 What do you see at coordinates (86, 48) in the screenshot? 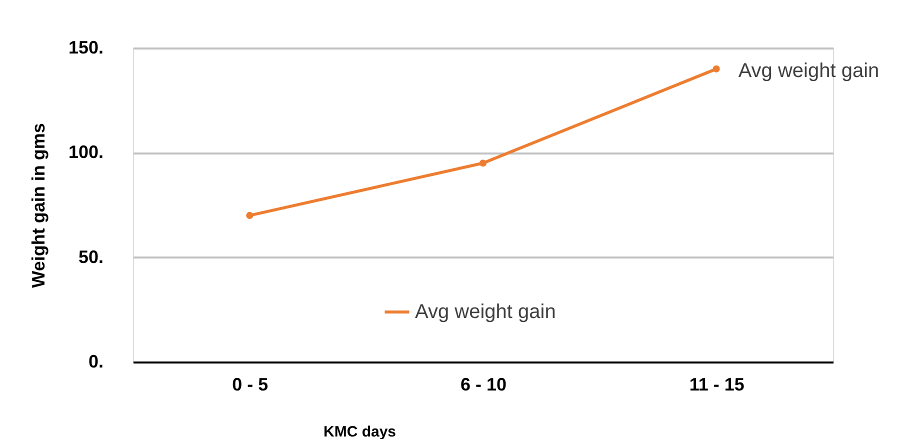
I see `y-tick-label: 150.` at bounding box center [86, 48].